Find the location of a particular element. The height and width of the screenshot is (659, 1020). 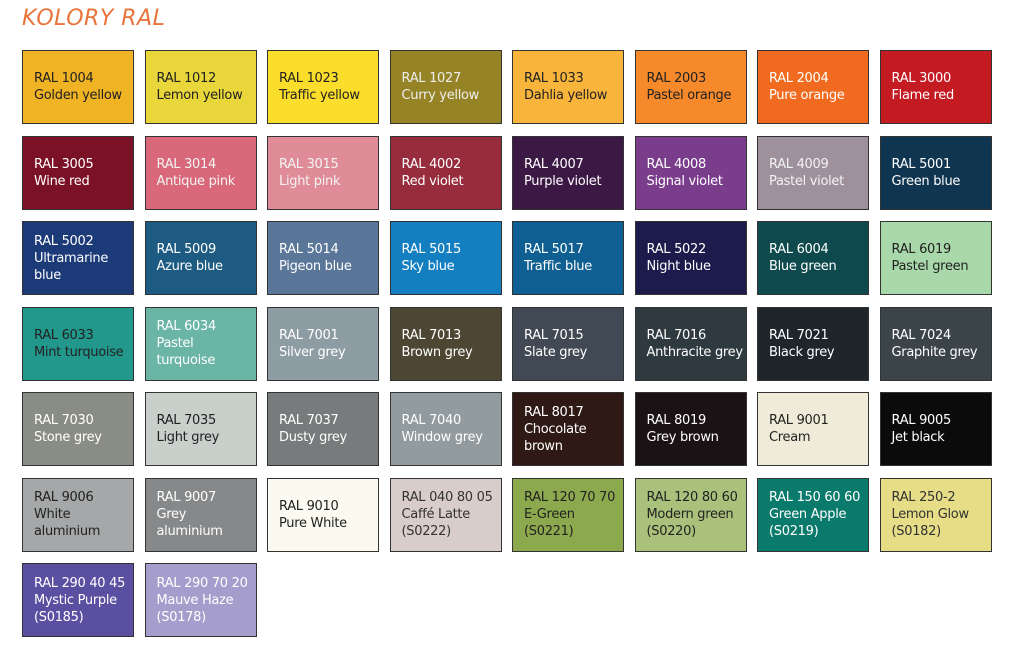

color-swatch: RAL 3000 Flame red is located at coordinates (935, 87).